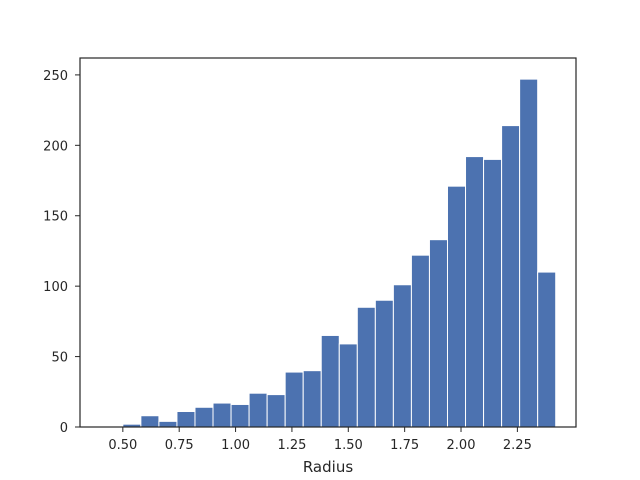 This screenshot has width=640, height=480. I want to click on x-tick-label: 1.25, so click(291, 445).